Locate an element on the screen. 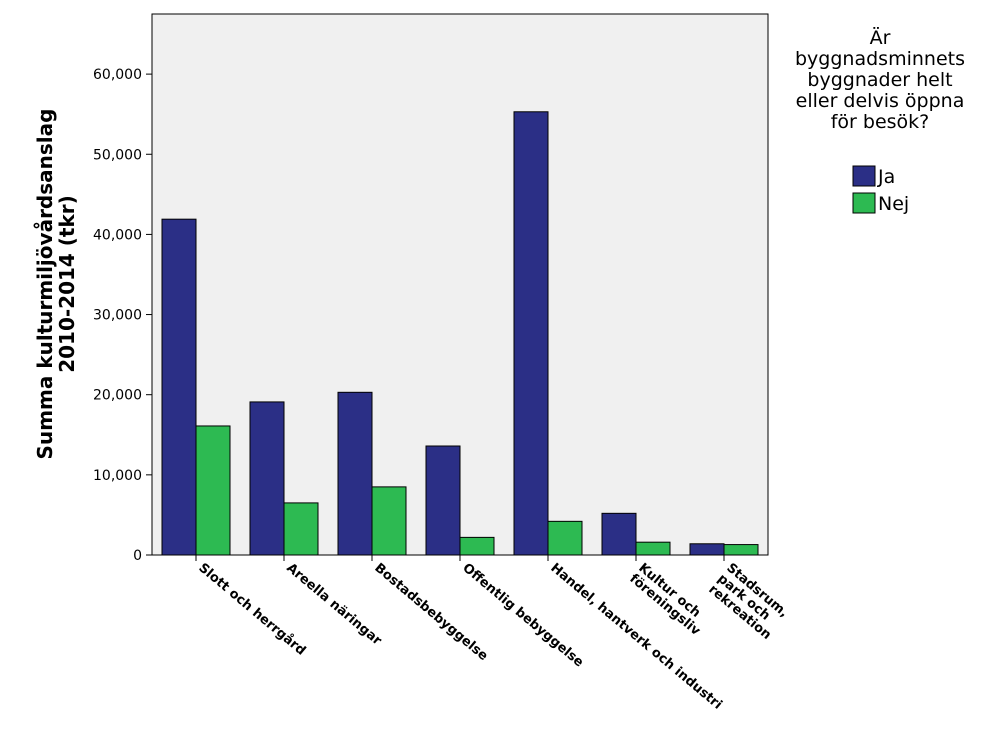 The height and width of the screenshot is (756, 992). x-tick-label: Stadsrum,park ochrekreation is located at coordinates (748, 602).